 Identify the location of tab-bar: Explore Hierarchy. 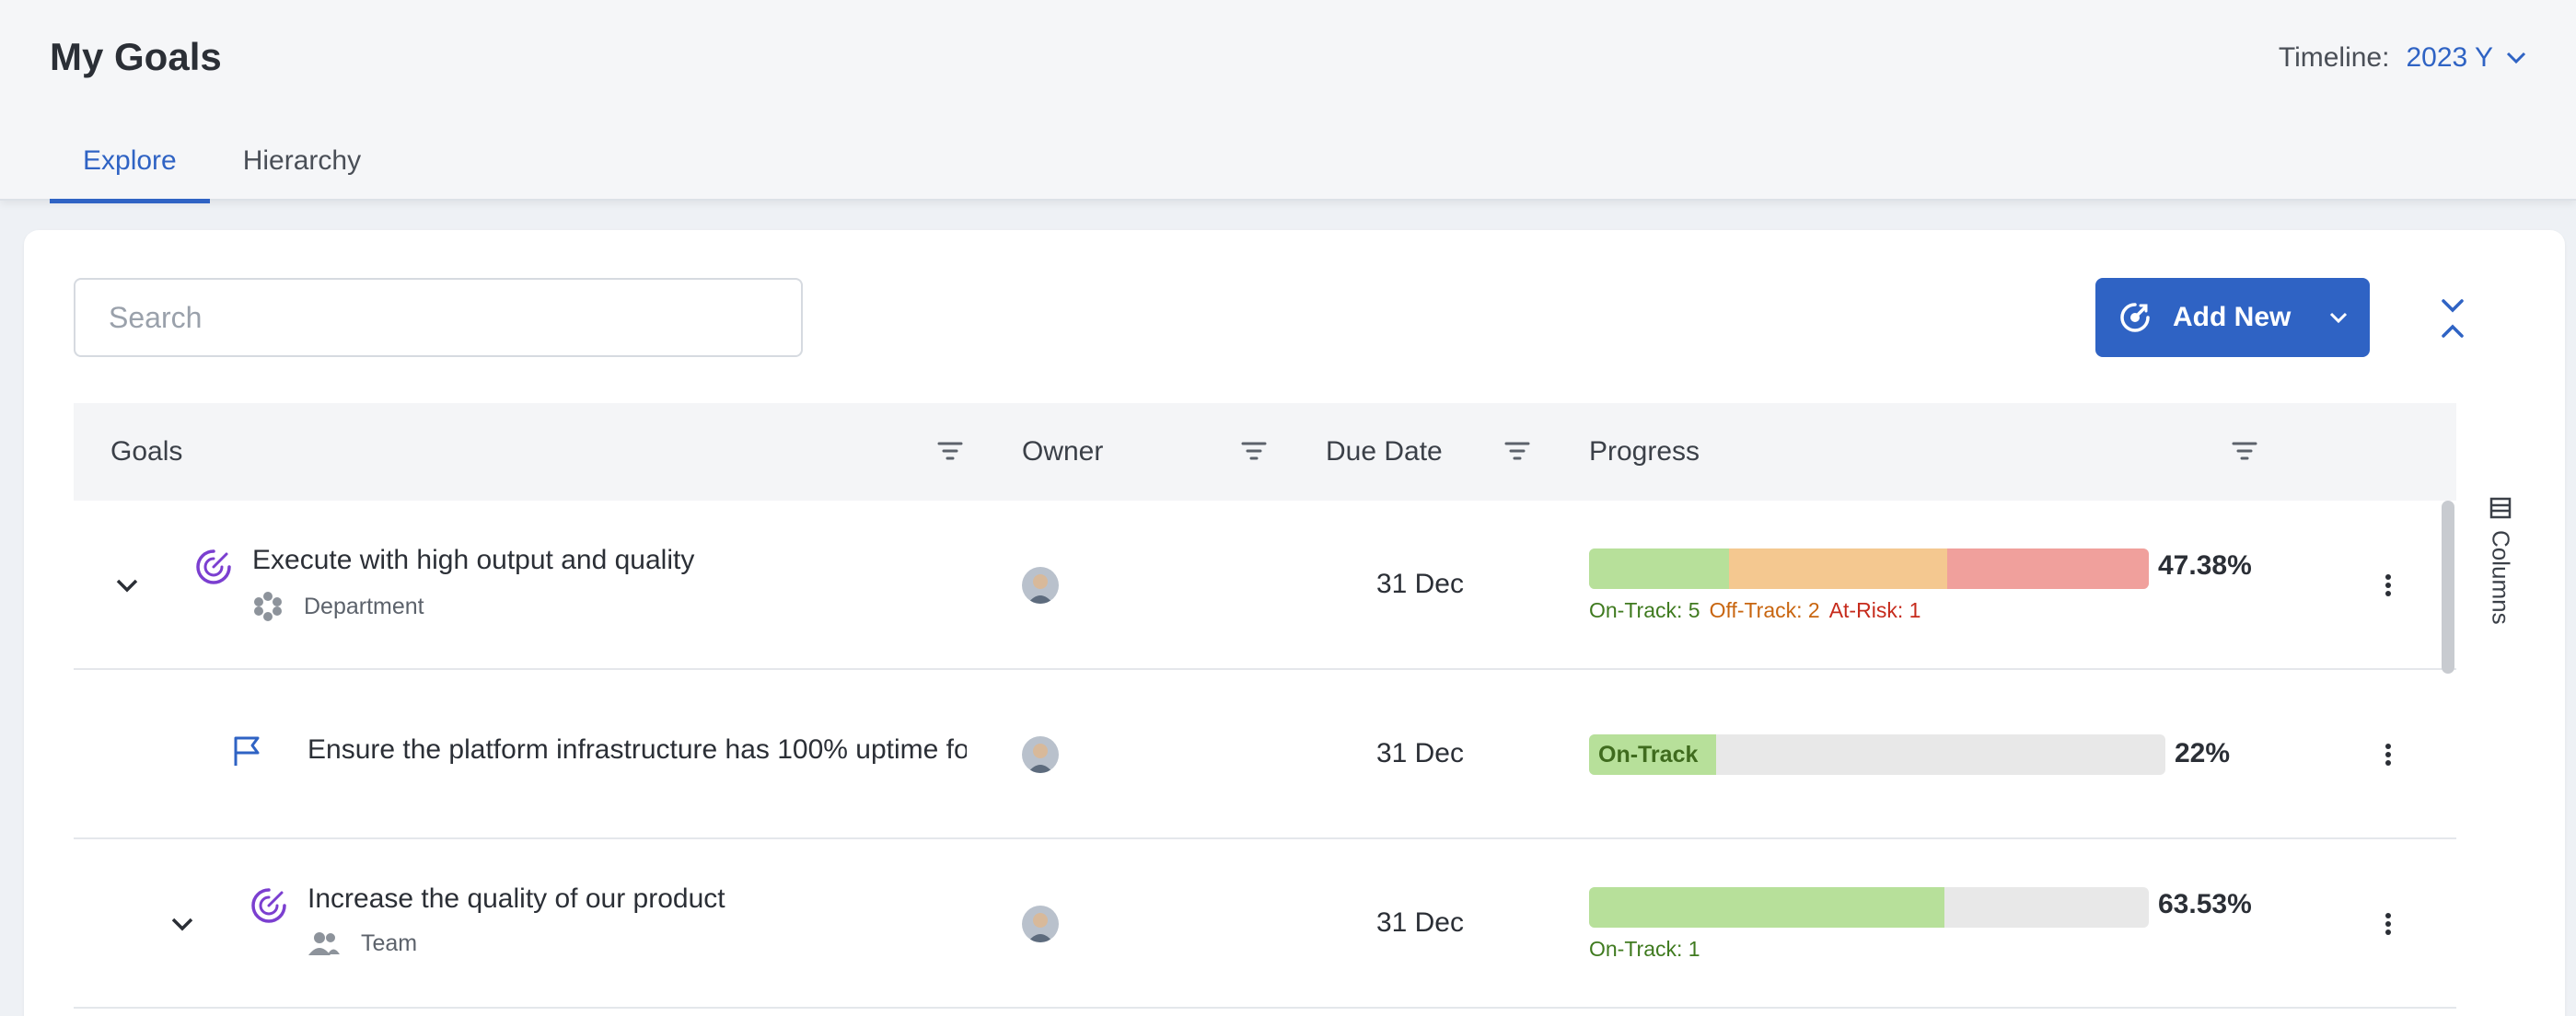
(222, 171).